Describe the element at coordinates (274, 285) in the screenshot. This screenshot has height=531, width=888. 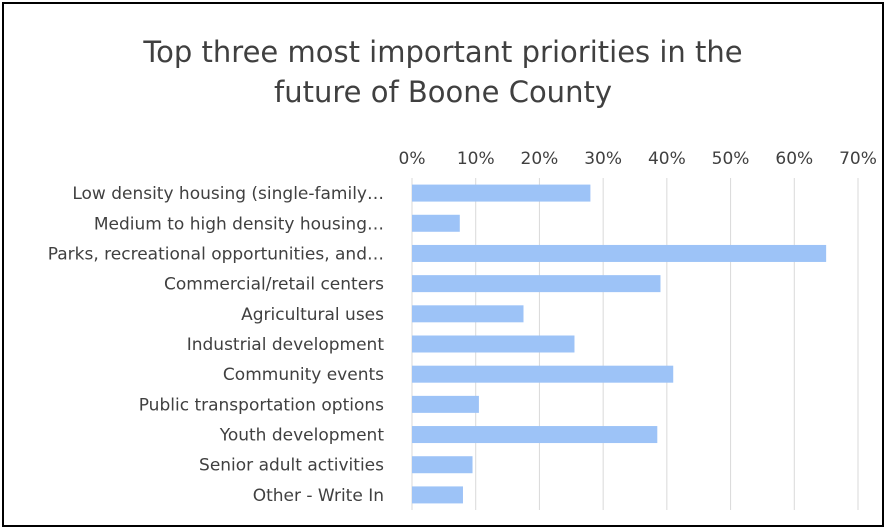
I see `category-label: Commercial/retail centers` at that location.